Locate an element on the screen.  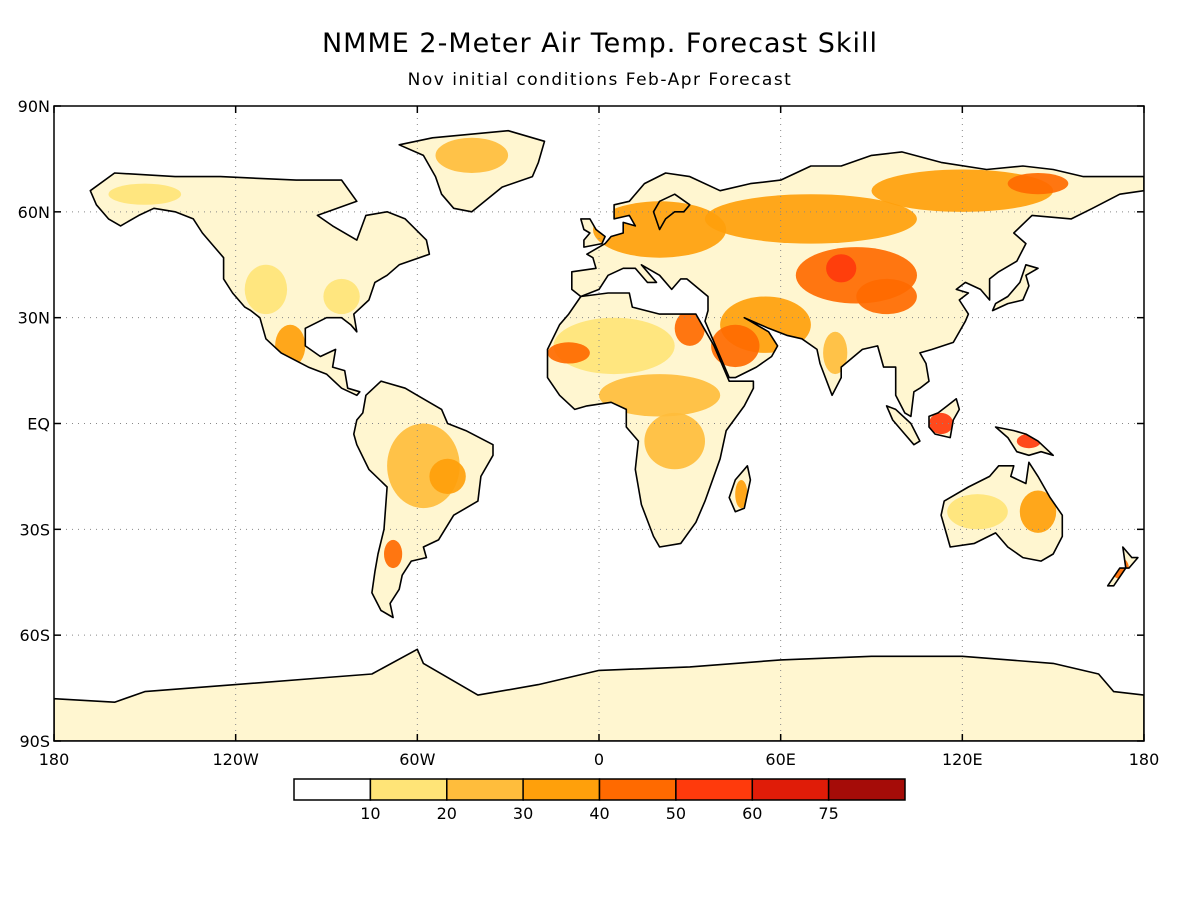
coastline-africa is located at coordinates (650, 420).